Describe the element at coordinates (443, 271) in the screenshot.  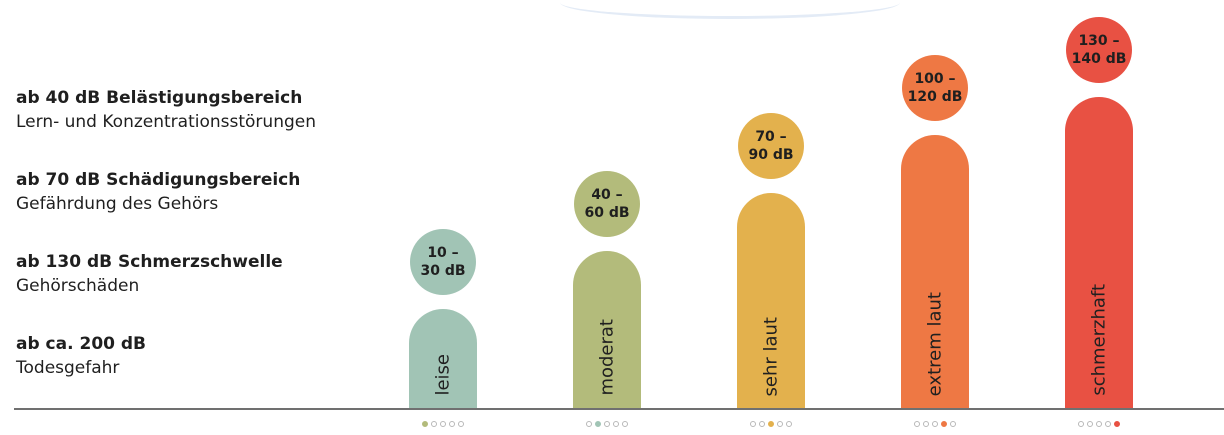
I see `range-bubble-line: 30 dB` at that location.